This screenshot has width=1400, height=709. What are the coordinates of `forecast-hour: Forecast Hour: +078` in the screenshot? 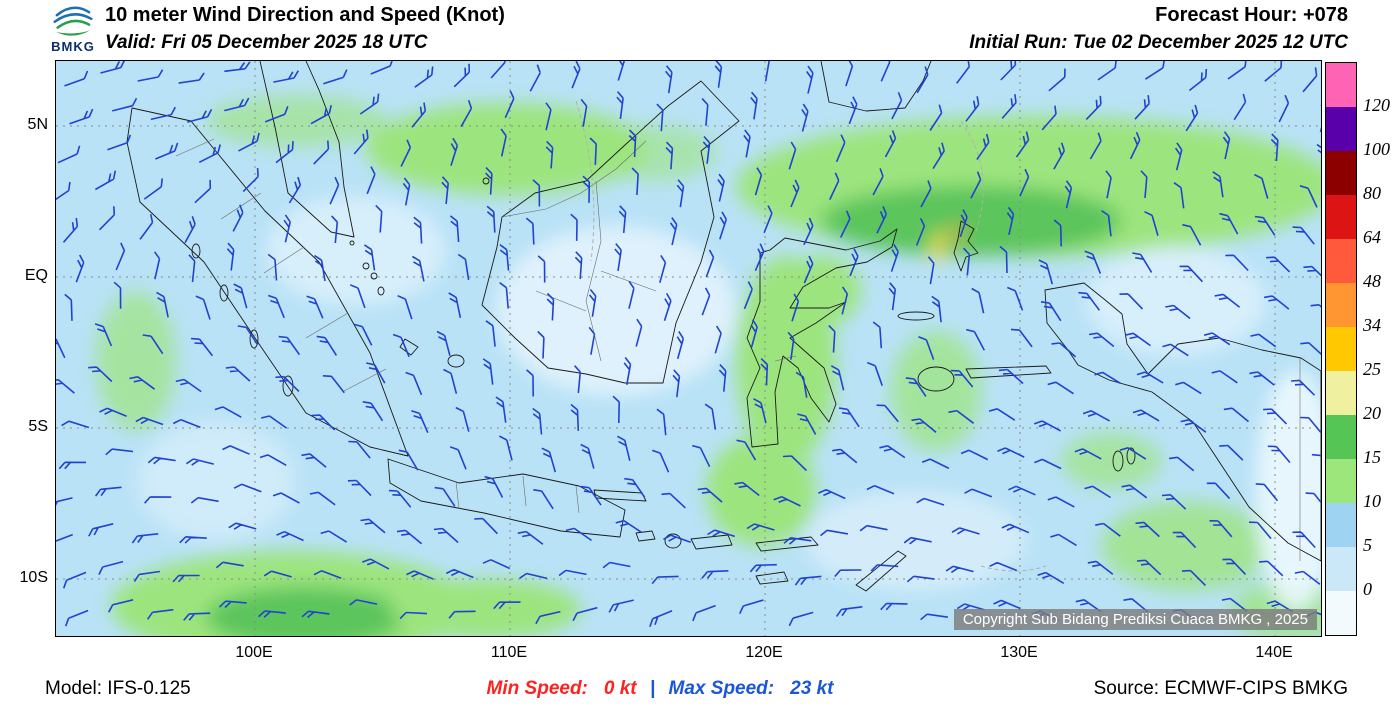 It's located at (1251, 15).